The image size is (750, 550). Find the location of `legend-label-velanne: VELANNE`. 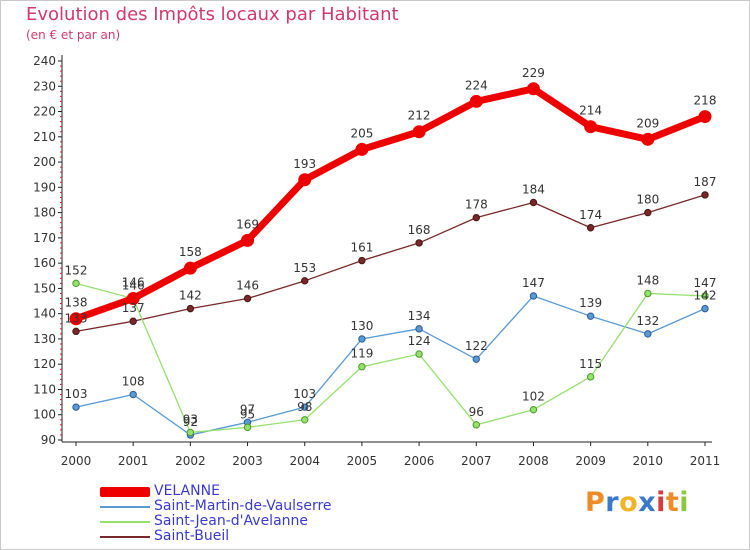

legend-label-velanne: VELANNE is located at coordinates (187, 491).